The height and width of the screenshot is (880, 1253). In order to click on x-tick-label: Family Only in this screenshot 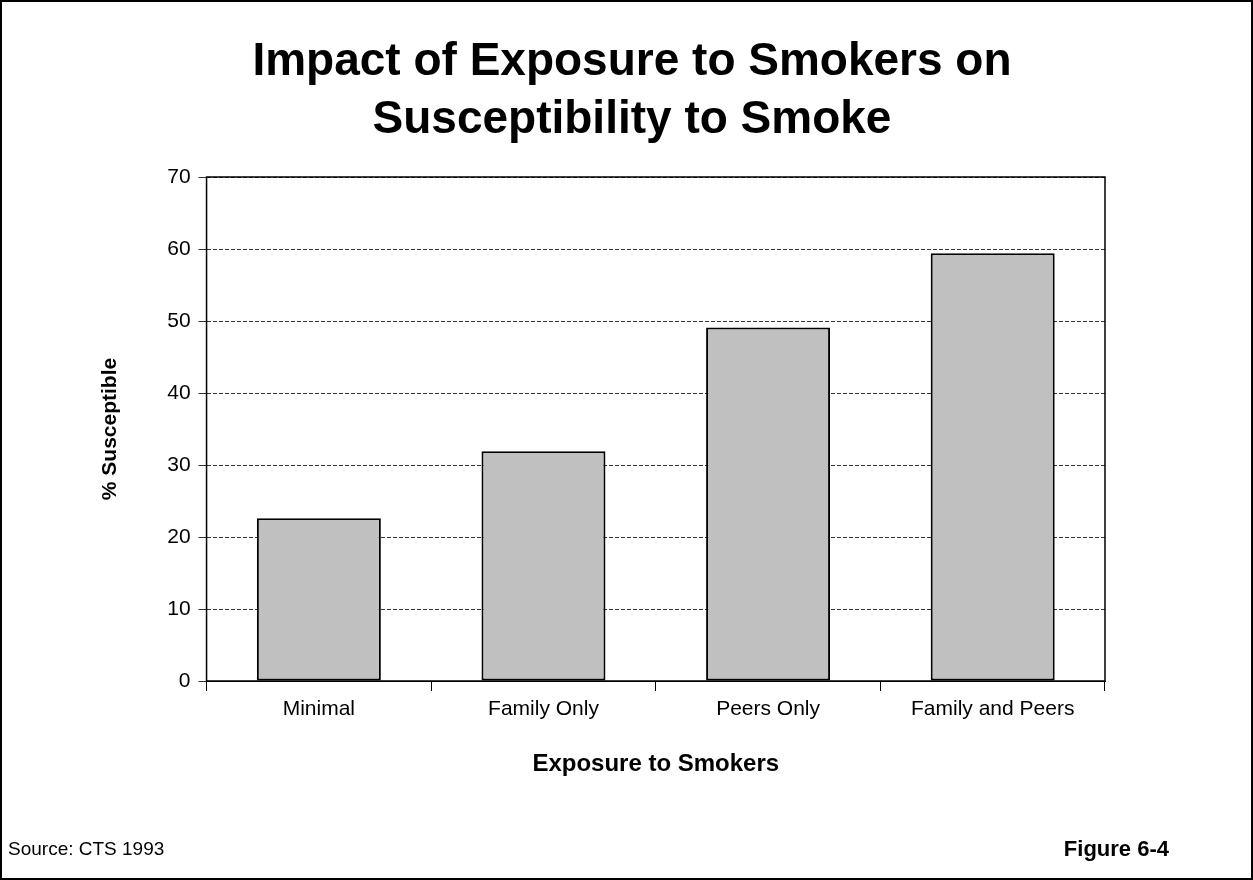, I will do `click(544, 708)`.